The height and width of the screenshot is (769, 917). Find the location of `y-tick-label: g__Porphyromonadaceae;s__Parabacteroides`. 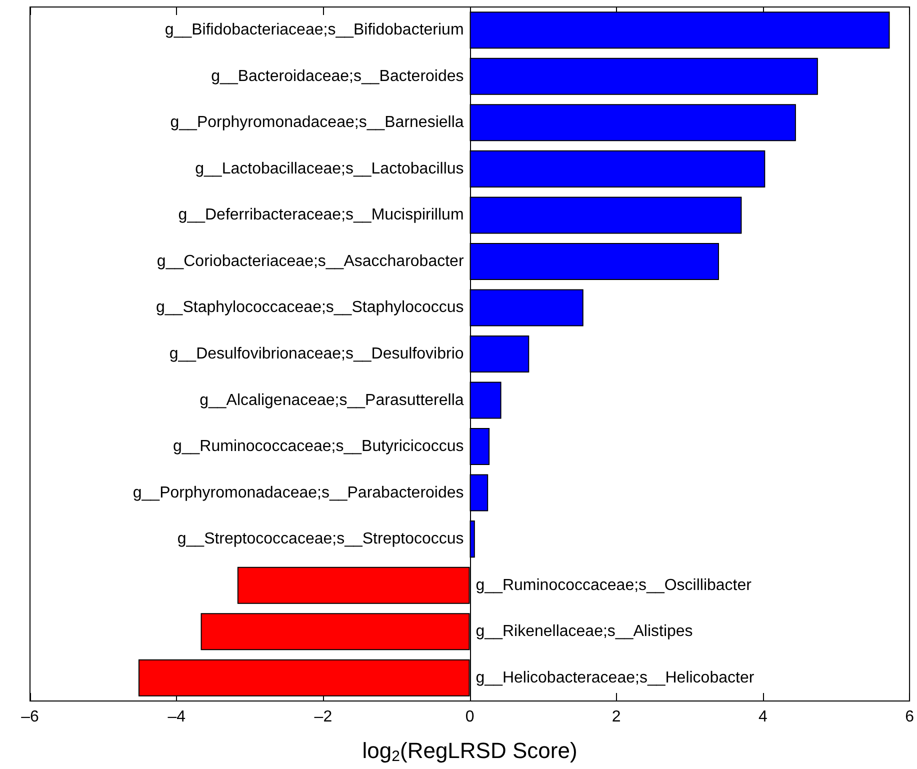

y-tick-label: g__Porphyromonadaceae;s__Parabacteroides is located at coordinates (298, 493).